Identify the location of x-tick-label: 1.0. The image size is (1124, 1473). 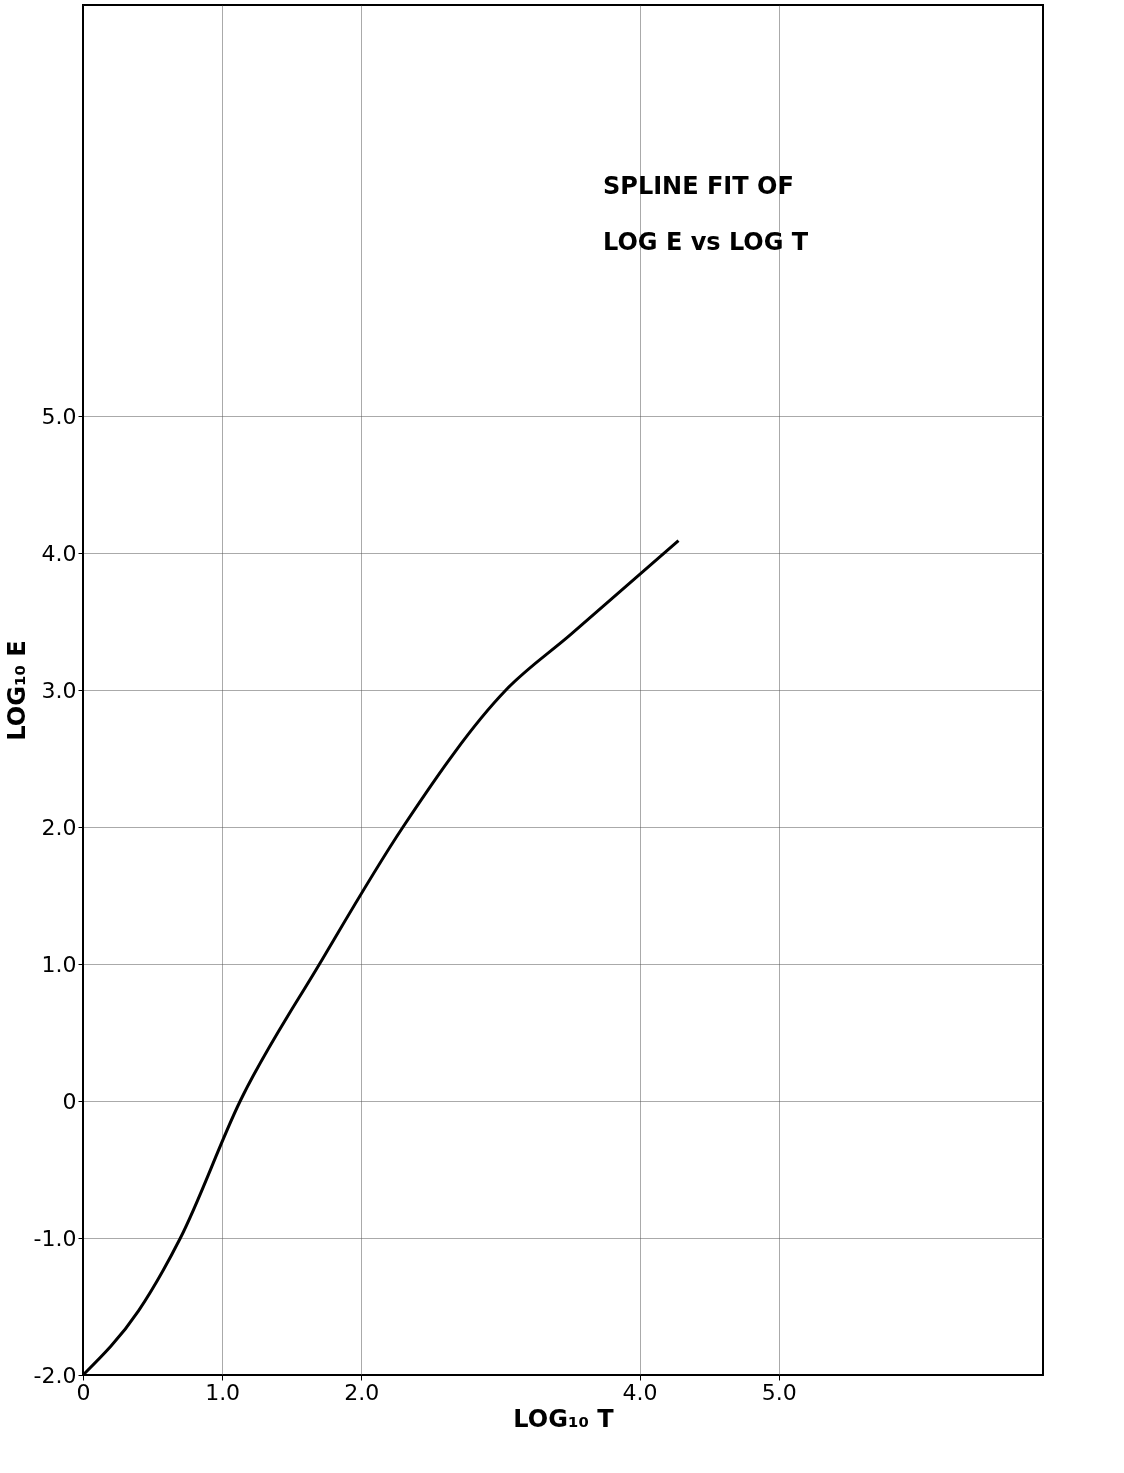
(223, 1392).